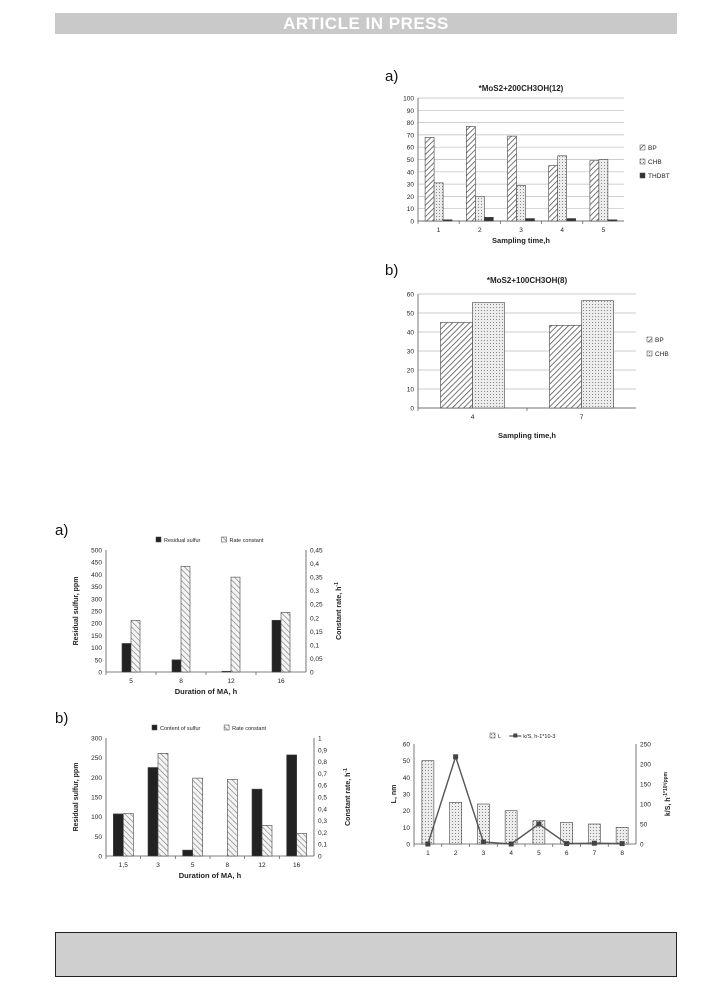  Describe the element at coordinates (645, 785) in the screenshot. I see `y2-tick-label: 150` at that location.